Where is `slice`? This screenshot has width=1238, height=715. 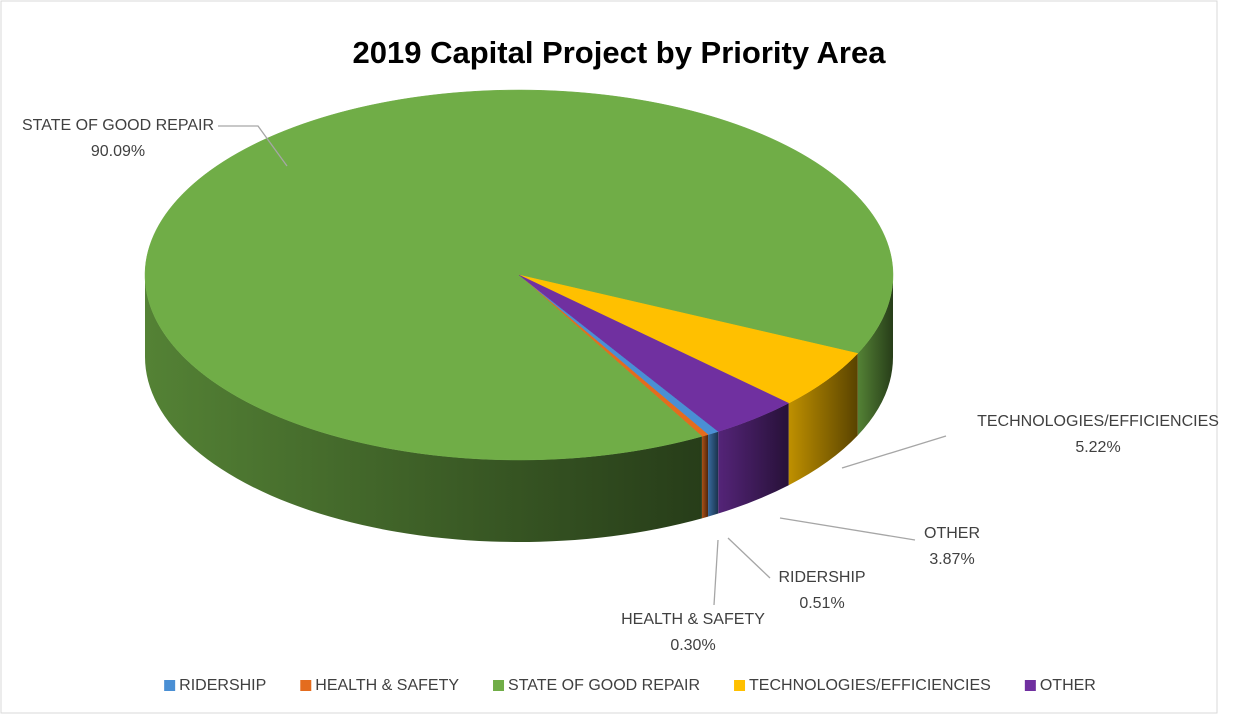 slice is located at coordinates (654, 353).